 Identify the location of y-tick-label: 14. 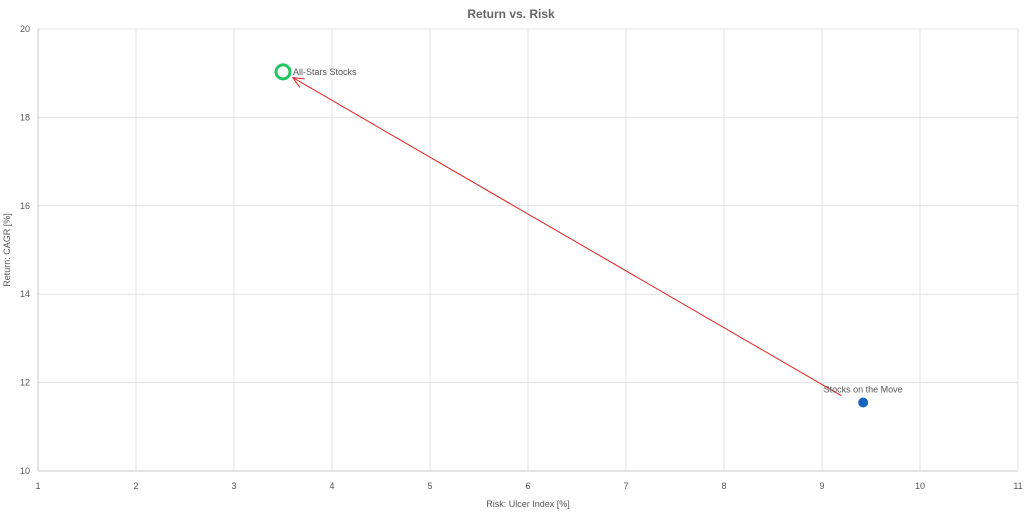
(25, 294).